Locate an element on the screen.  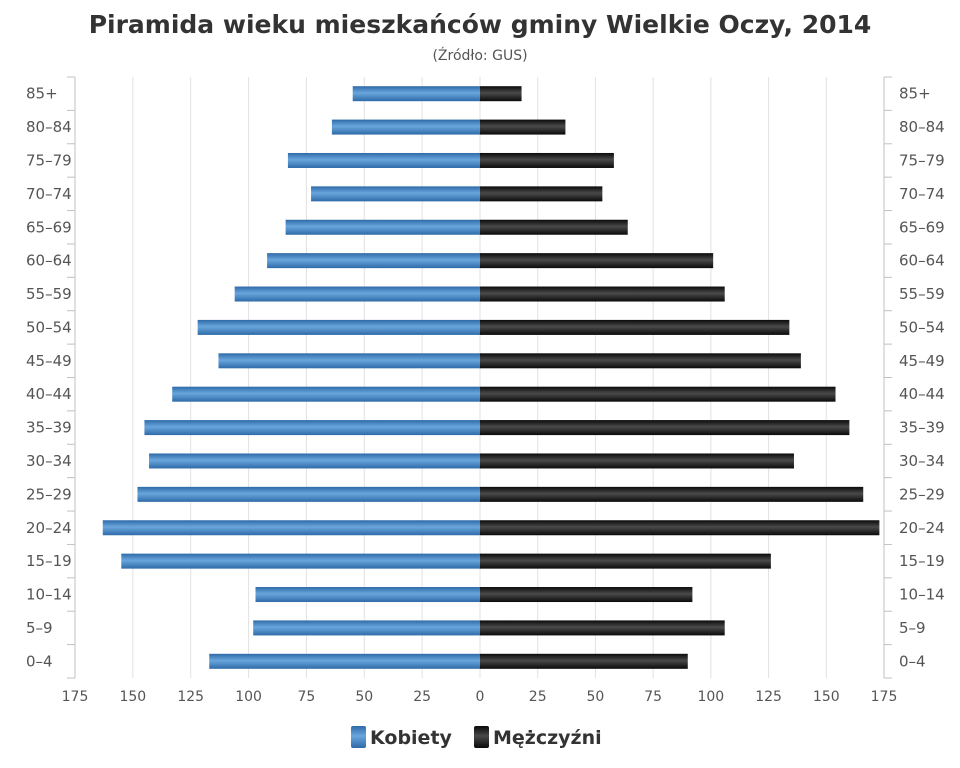
category-label-right: 45–49 is located at coordinates (922, 361).